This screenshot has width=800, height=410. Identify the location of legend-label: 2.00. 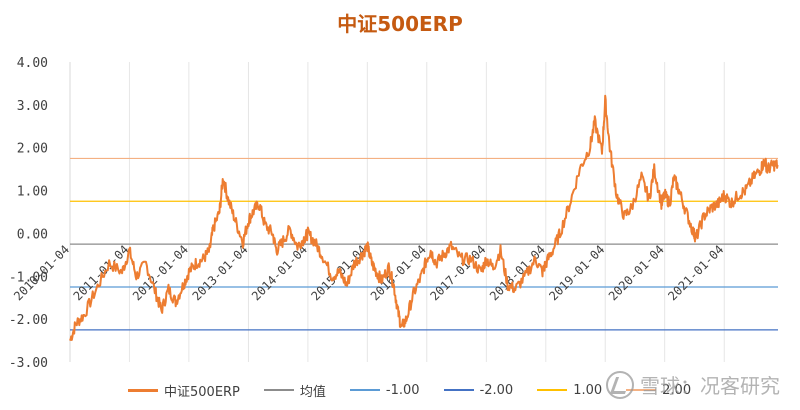
(677, 390).